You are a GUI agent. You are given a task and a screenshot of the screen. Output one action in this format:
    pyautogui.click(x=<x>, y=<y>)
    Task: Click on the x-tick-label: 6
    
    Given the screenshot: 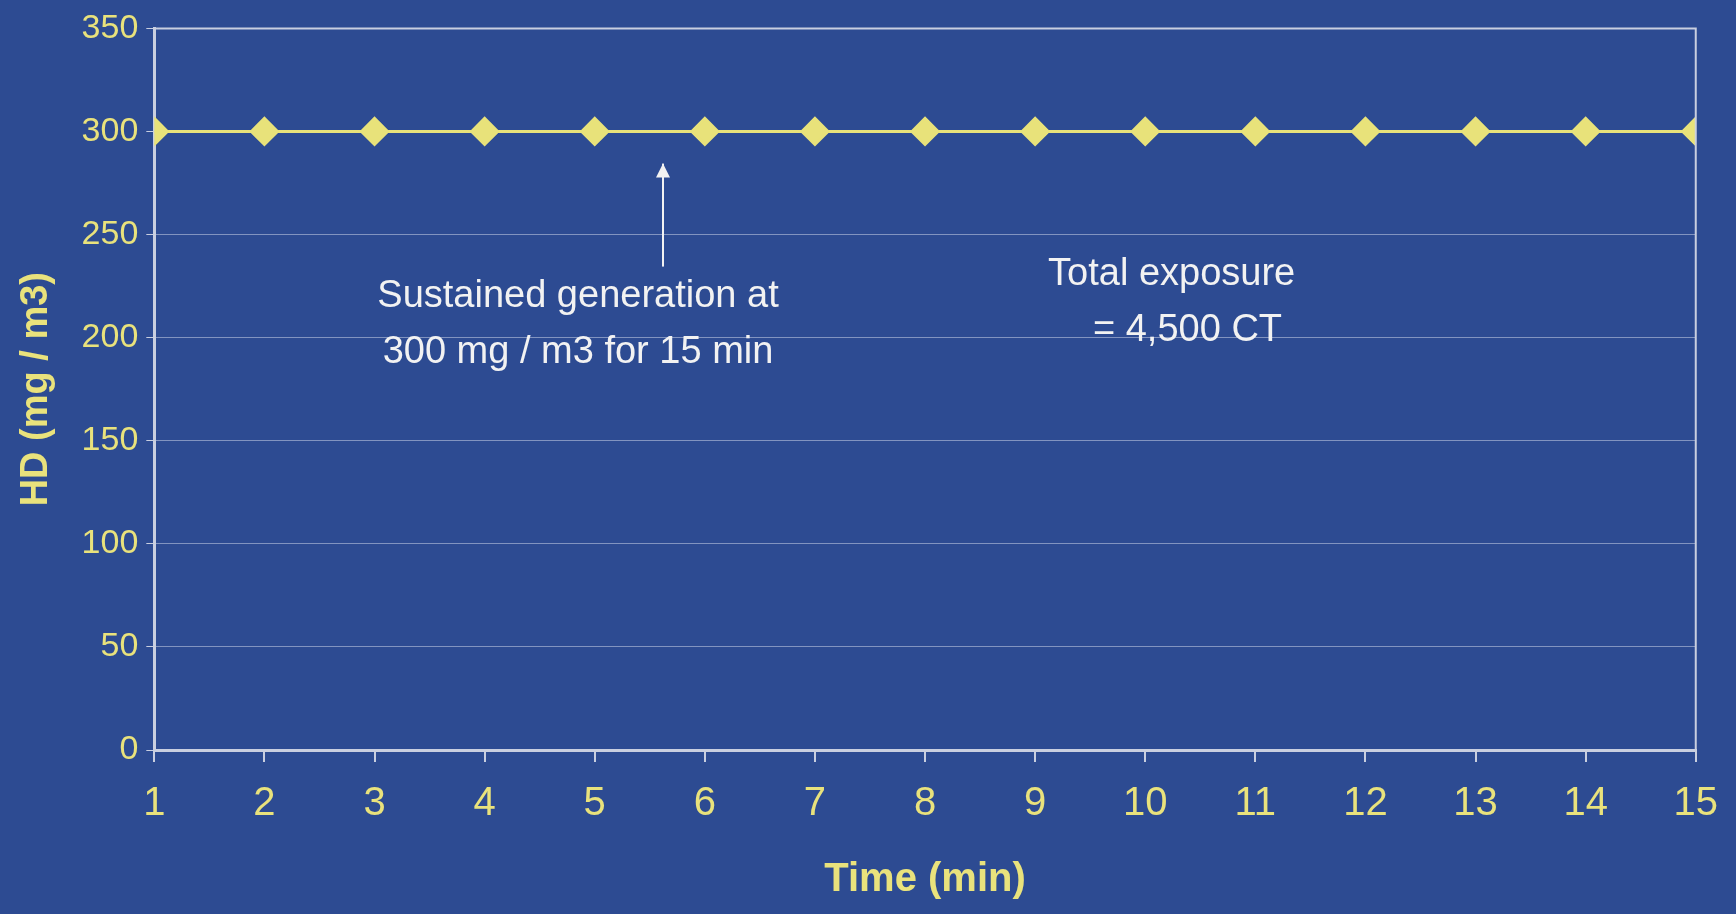 What is the action you would take?
    pyautogui.click(x=704, y=801)
    